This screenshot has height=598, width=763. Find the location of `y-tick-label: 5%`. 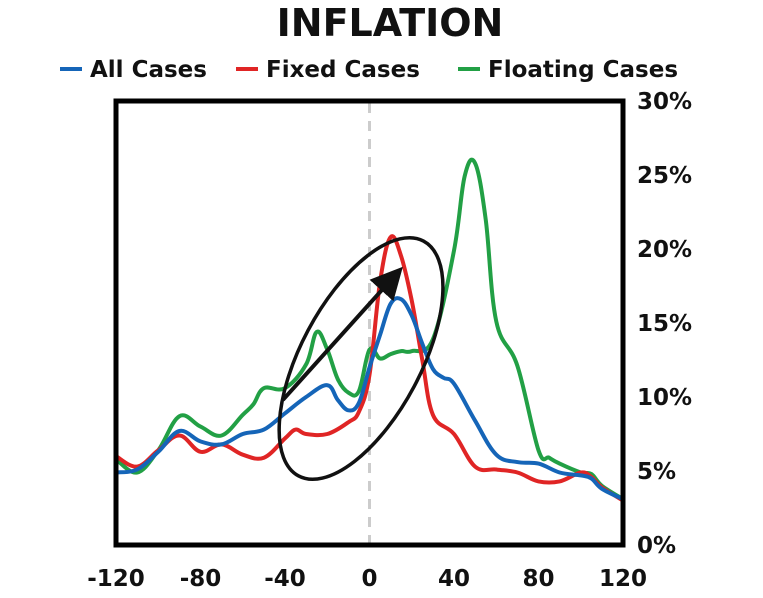

y-tick-label: 5% is located at coordinates (656, 472).